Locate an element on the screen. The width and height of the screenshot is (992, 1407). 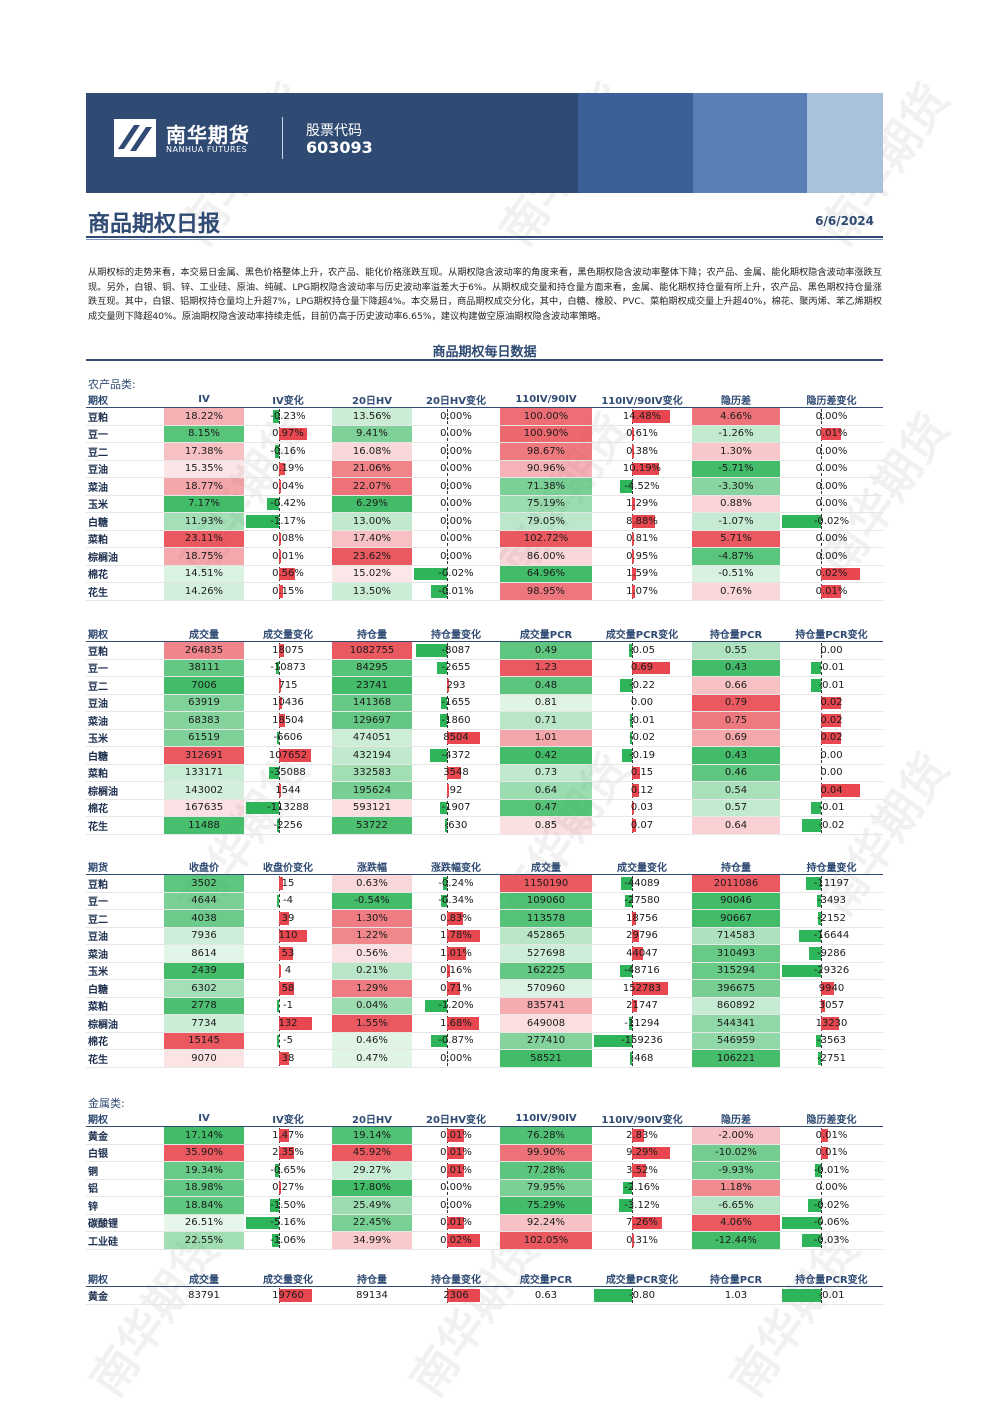
cell-value: 3057 is located at coordinates (831, 1006).